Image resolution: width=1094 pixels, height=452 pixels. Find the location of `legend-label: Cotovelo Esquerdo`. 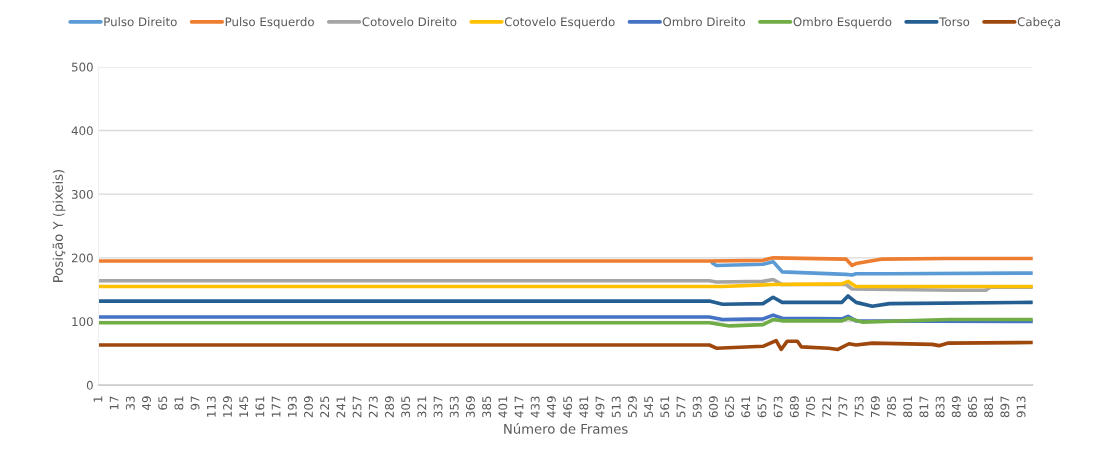

legend-label: Cotovelo Esquerdo is located at coordinates (559, 23).